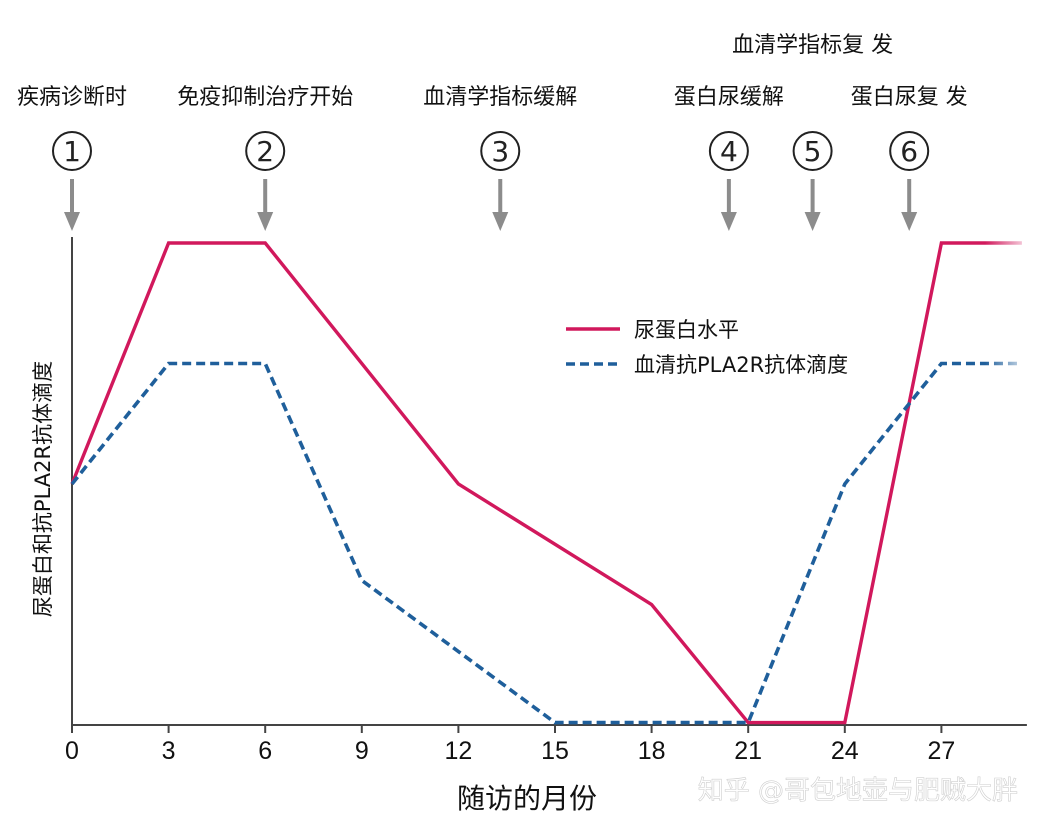 The height and width of the screenshot is (831, 1047). What do you see at coordinates (555, 751) in the screenshot?
I see `x-tick-label-15: 15` at bounding box center [555, 751].